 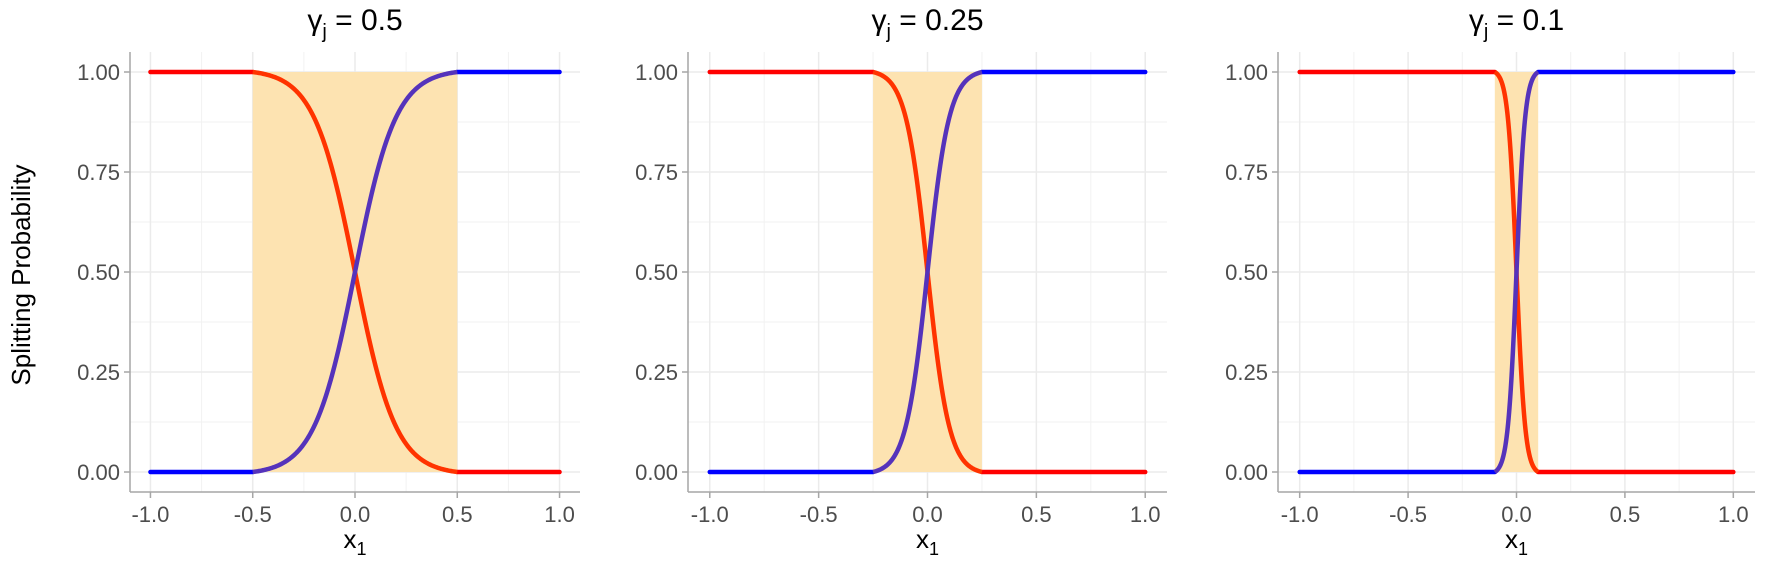 What do you see at coordinates (927, 23) in the screenshot?
I see `panel-title: γj = 0.25` at bounding box center [927, 23].